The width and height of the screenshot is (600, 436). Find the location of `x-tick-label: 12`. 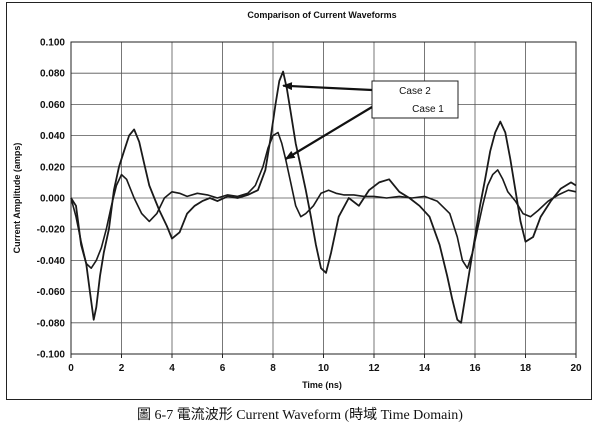

x-tick-label: 12 is located at coordinates (374, 368).